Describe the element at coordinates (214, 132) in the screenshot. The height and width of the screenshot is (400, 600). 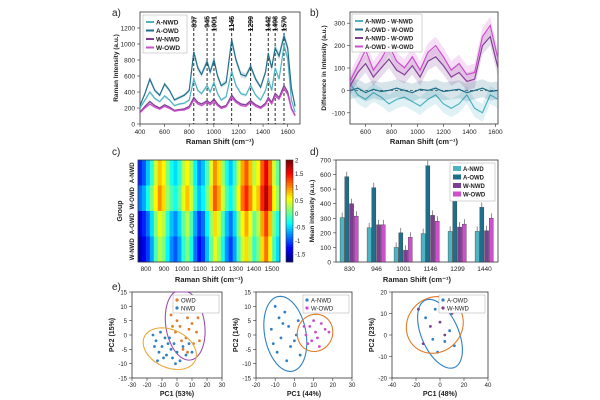
I see `panel-a-xtick-label: 1000` at that location.